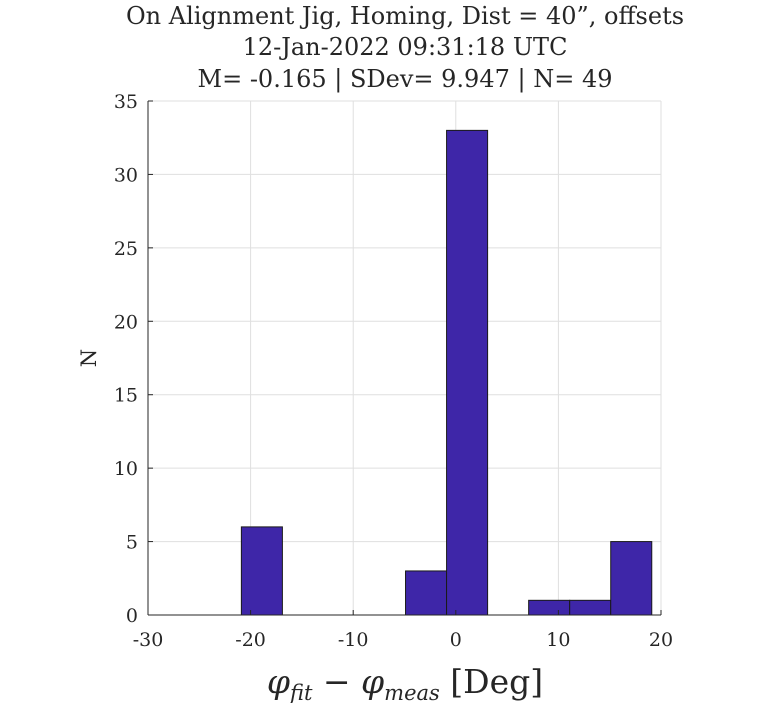  What do you see at coordinates (148, 640) in the screenshot?
I see `x-tick-label: -30` at bounding box center [148, 640].